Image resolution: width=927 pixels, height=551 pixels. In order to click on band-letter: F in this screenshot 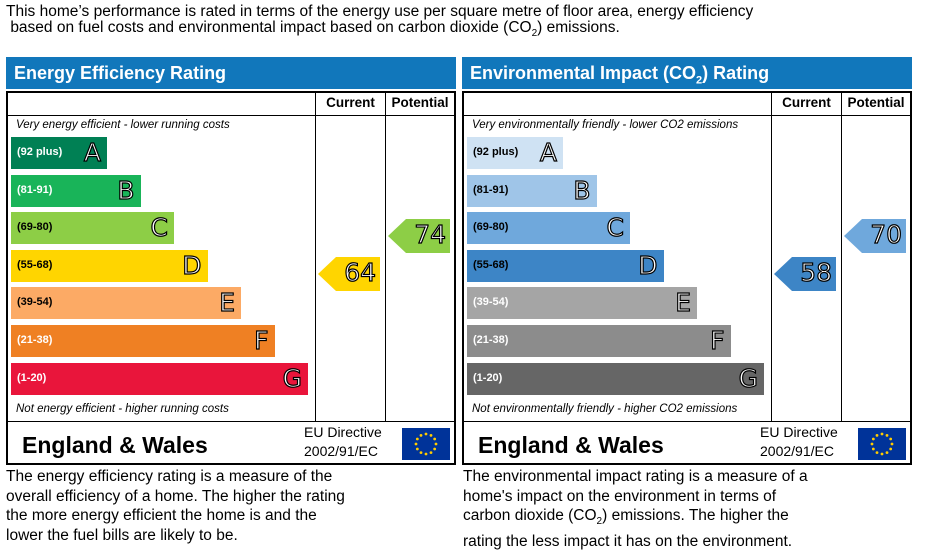, I will do `click(717, 340)`.